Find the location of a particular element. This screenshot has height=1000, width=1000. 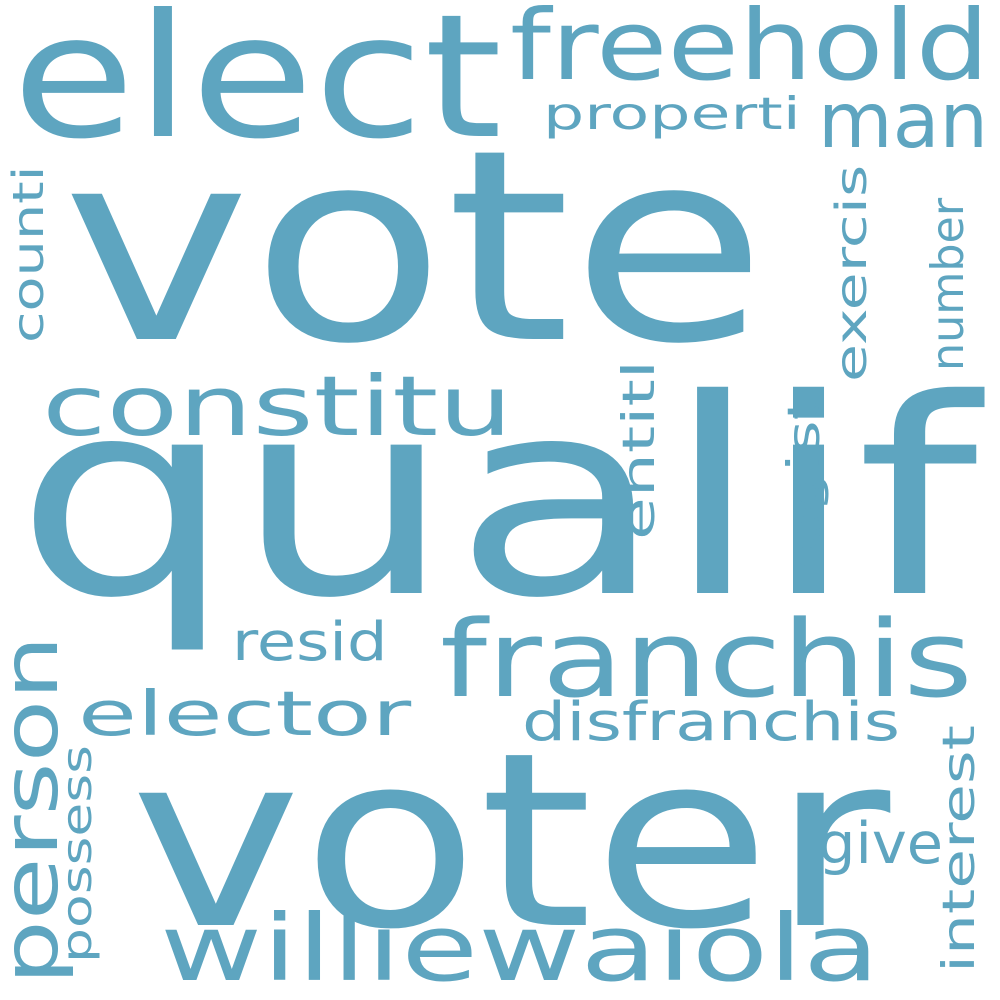

word-elect: elect is located at coordinates (257, 88).